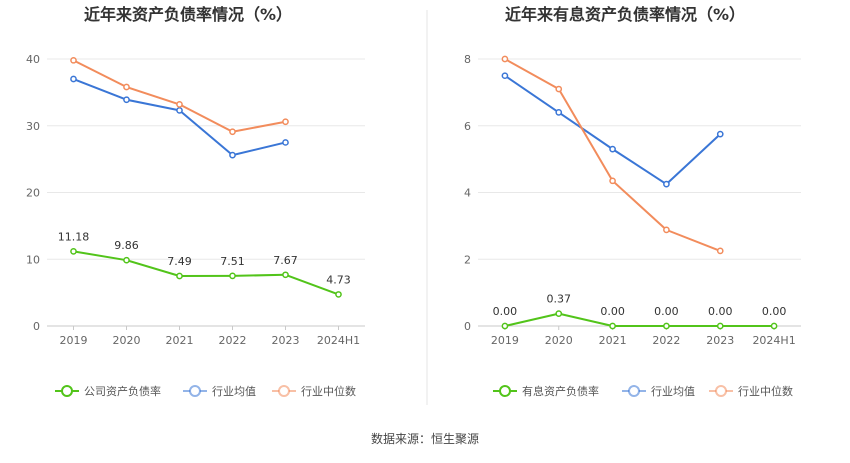 The width and height of the screenshot is (850, 463). What do you see at coordinates (559, 299) in the screenshot?
I see `data-label: 0.37` at bounding box center [559, 299].